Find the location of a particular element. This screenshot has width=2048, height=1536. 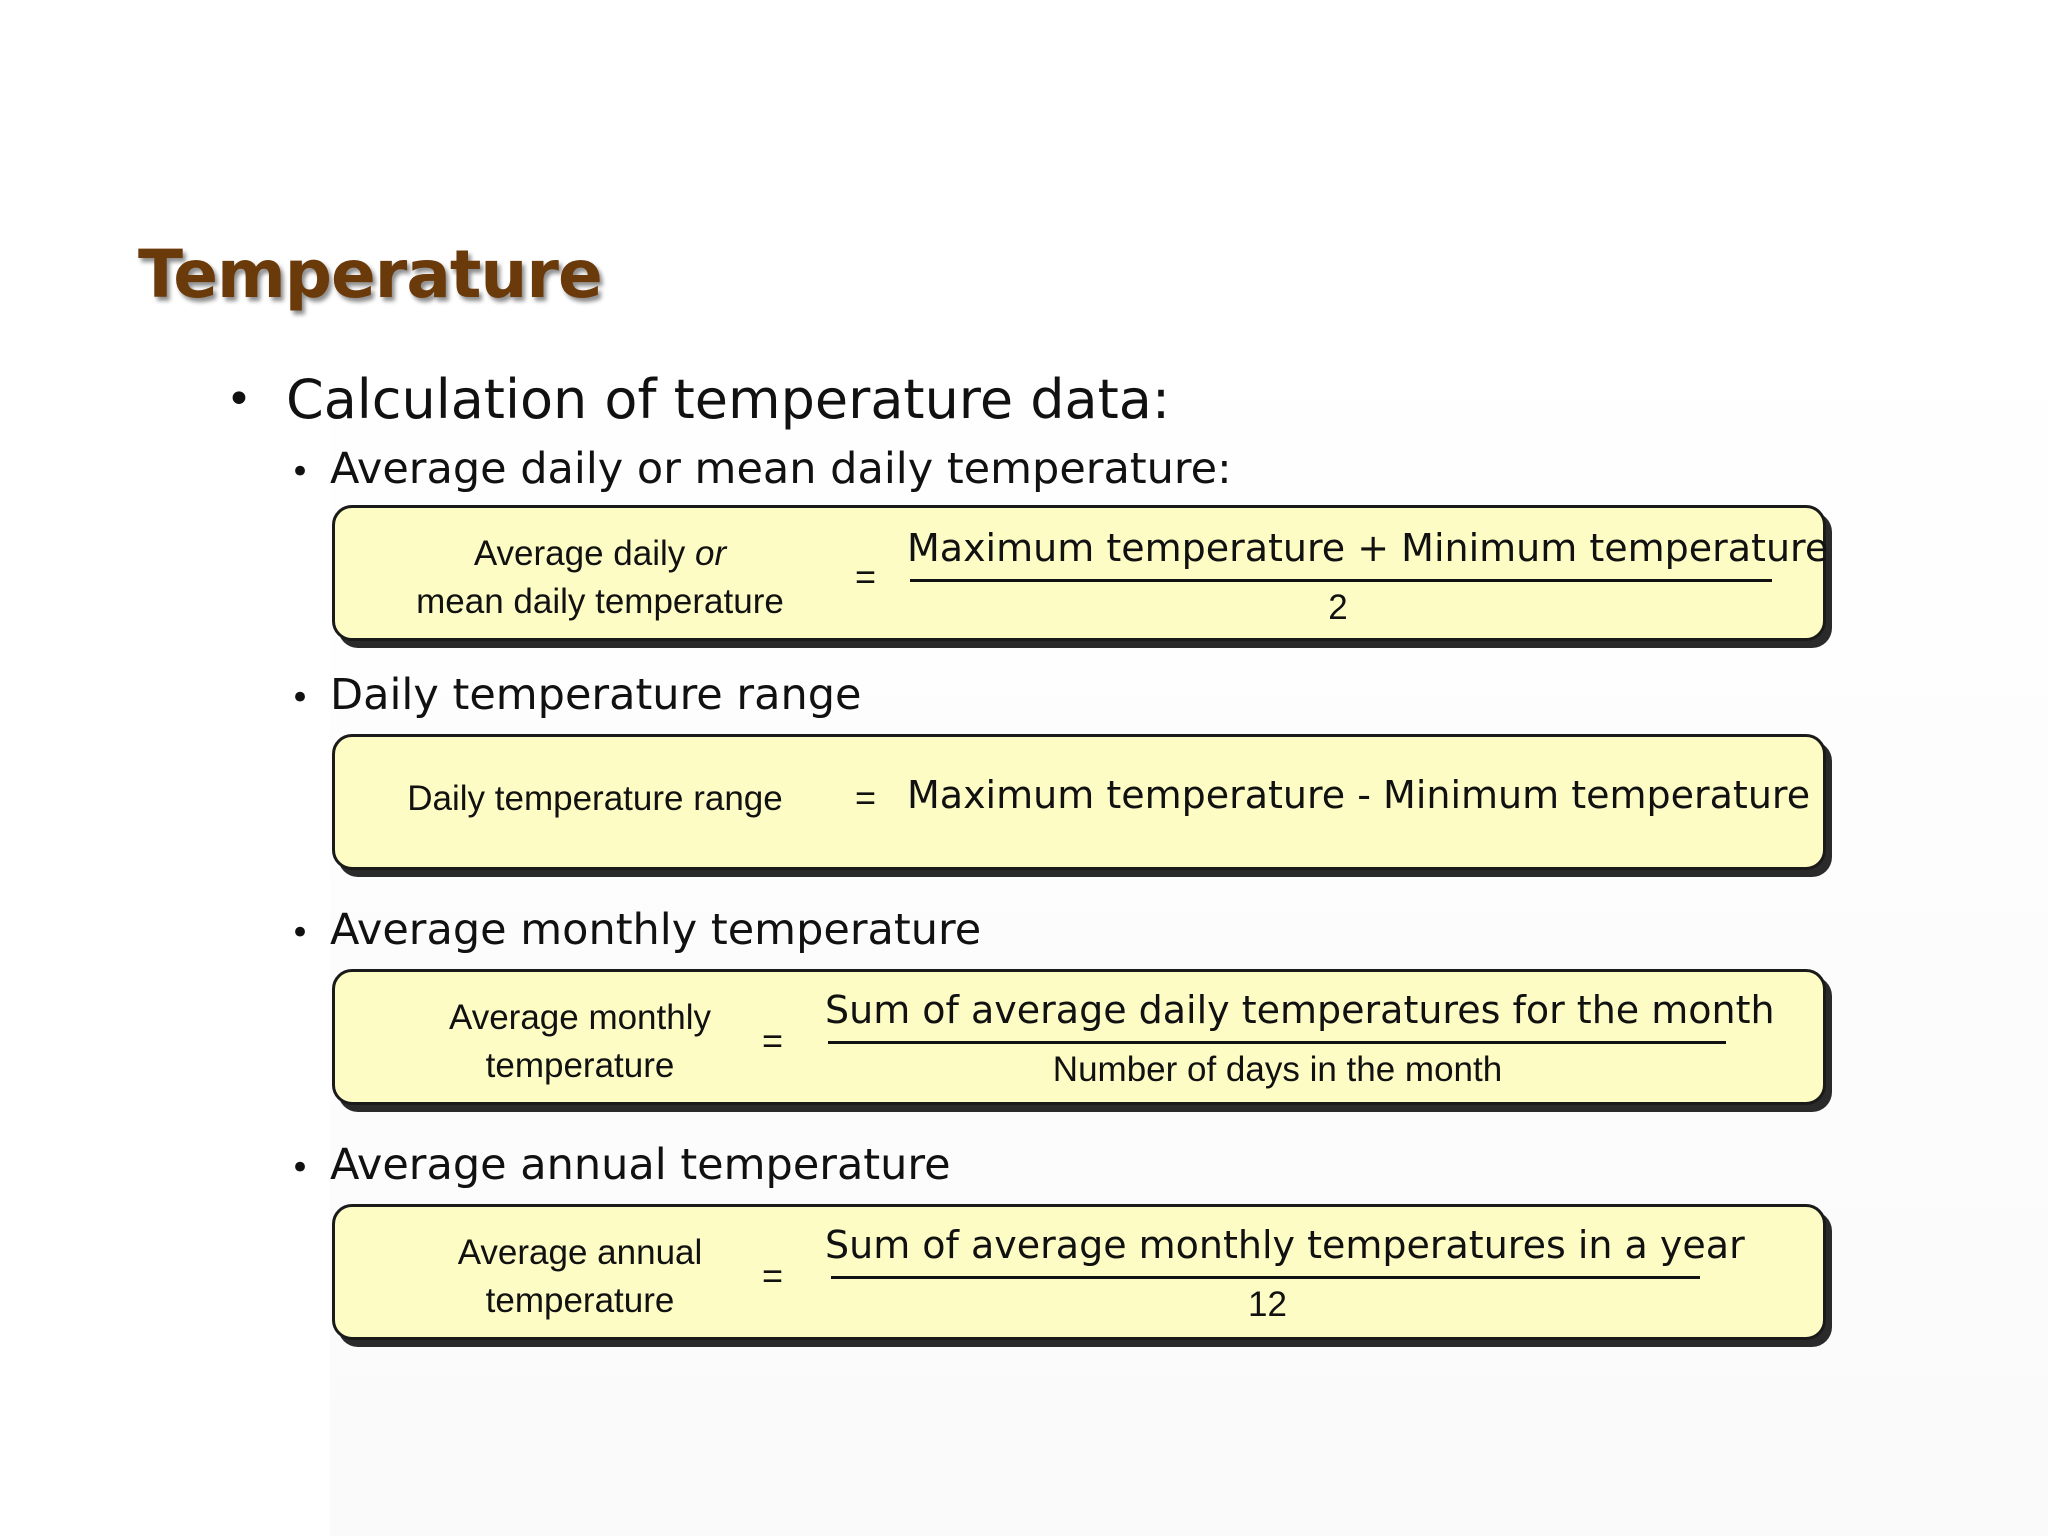

sub-bullet-daily-range: • Daily temperature range is located at coordinates (575, 696).